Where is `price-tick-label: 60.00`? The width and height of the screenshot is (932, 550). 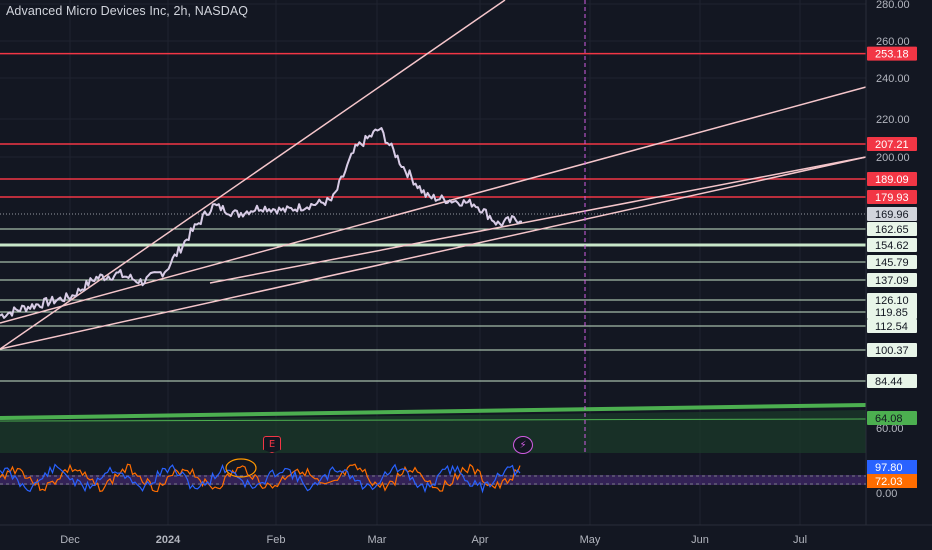 price-tick-label: 60.00 is located at coordinates (890, 429).